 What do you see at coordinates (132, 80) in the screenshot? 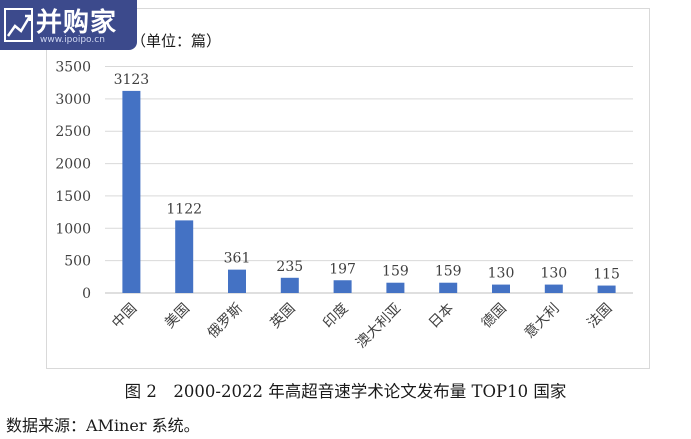
I see `data-label: 3123` at bounding box center [132, 80].